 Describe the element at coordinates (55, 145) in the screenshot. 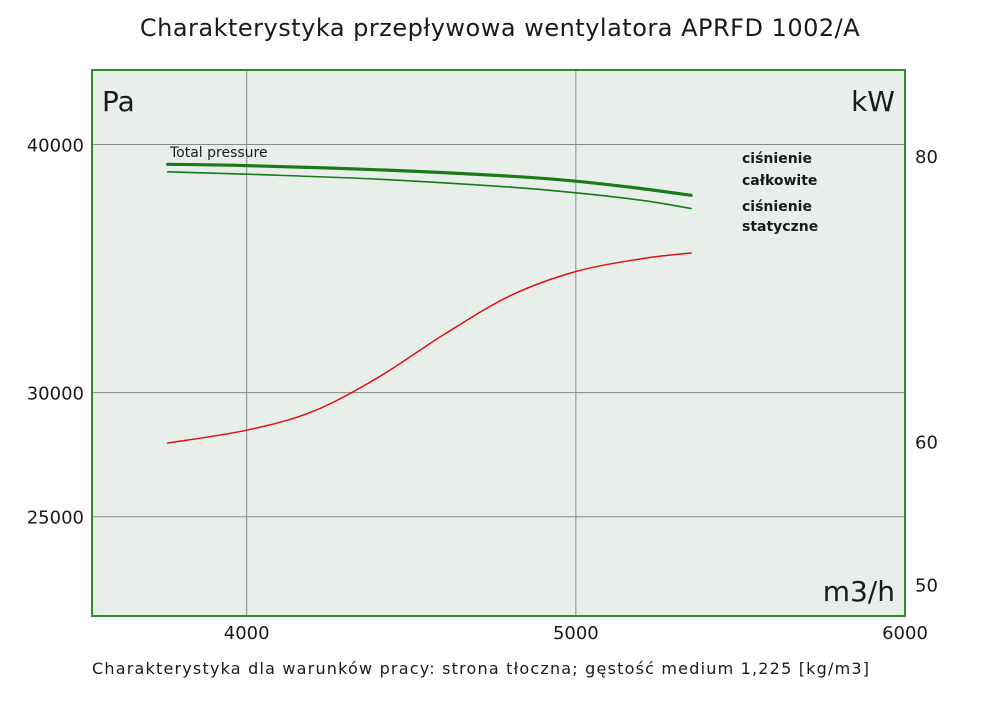

I see `y-left-tick-40000: 40000` at that location.